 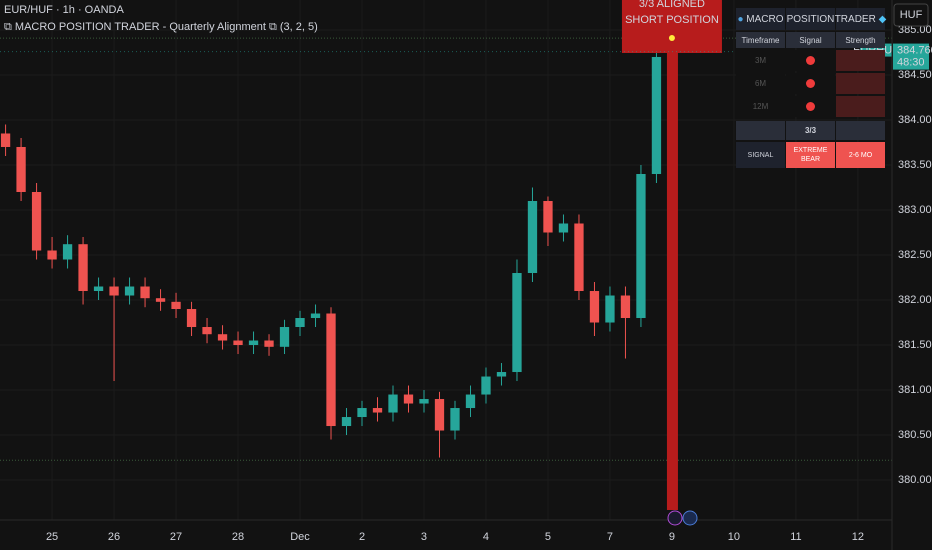 I want to click on timeframe-label: 6M, so click(x=760, y=83).